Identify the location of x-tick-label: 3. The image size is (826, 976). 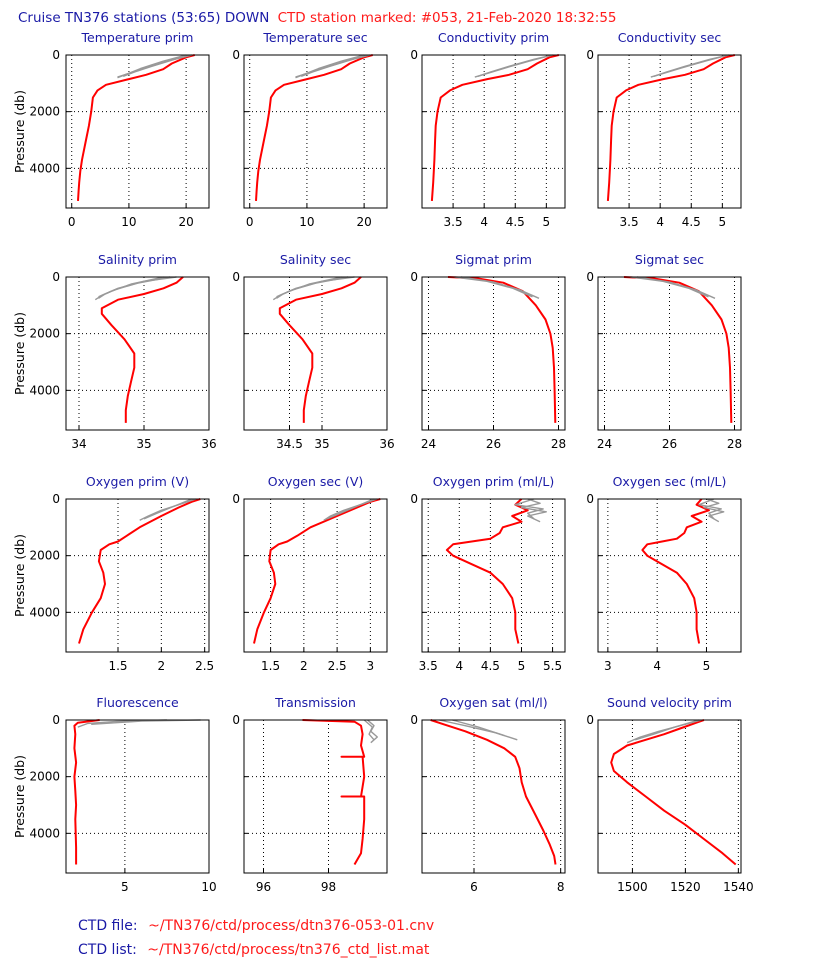
(608, 666).